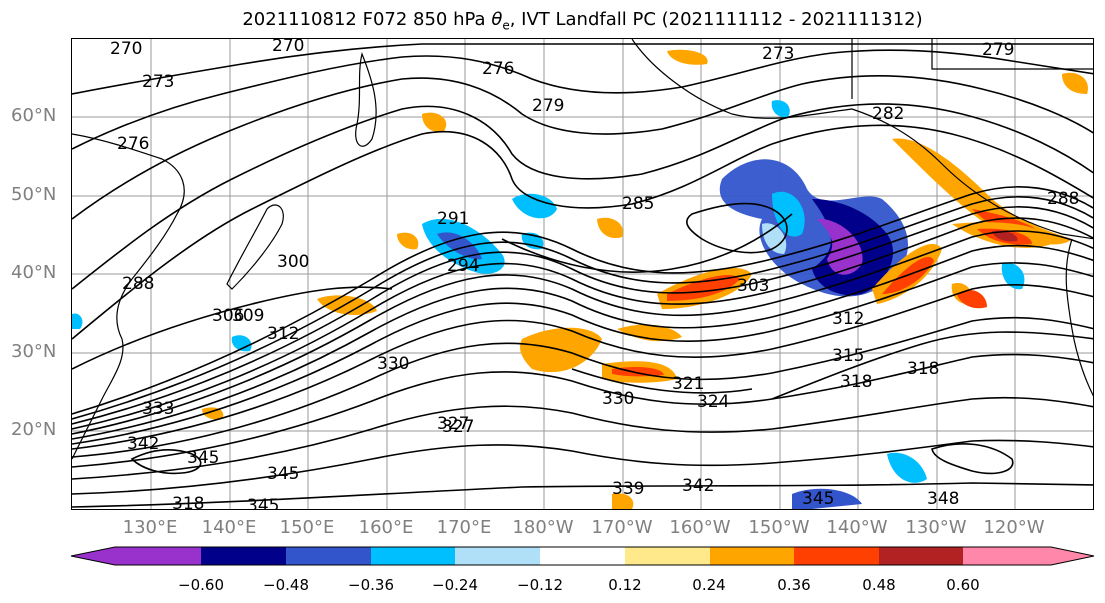 The height and width of the screenshot is (603, 1105). Describe the element at coordinates (688, 384) in the screenshot. I see `contour-label: 321` at that location.